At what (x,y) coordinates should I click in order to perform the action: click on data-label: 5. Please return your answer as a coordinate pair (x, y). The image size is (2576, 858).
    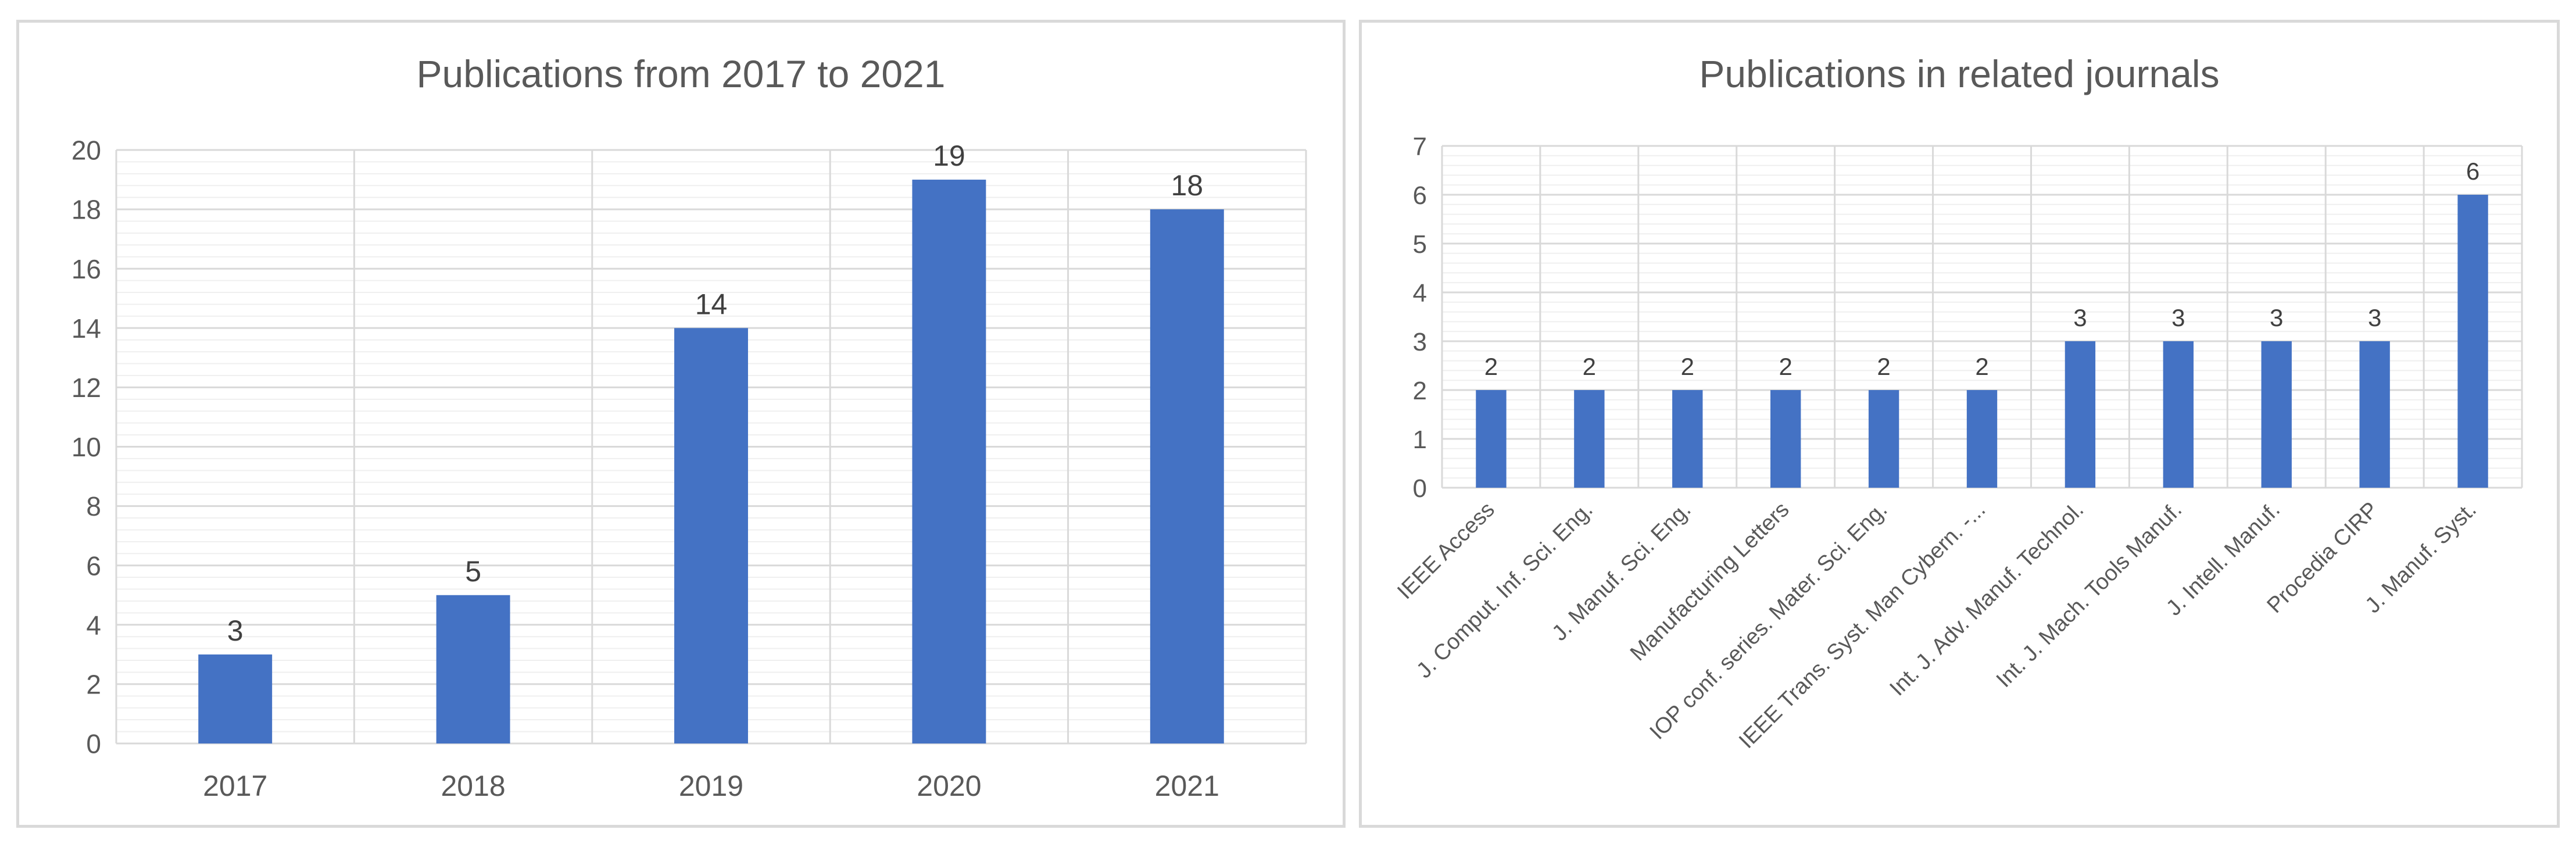
    Looking at the image, I should click on (473, 571).